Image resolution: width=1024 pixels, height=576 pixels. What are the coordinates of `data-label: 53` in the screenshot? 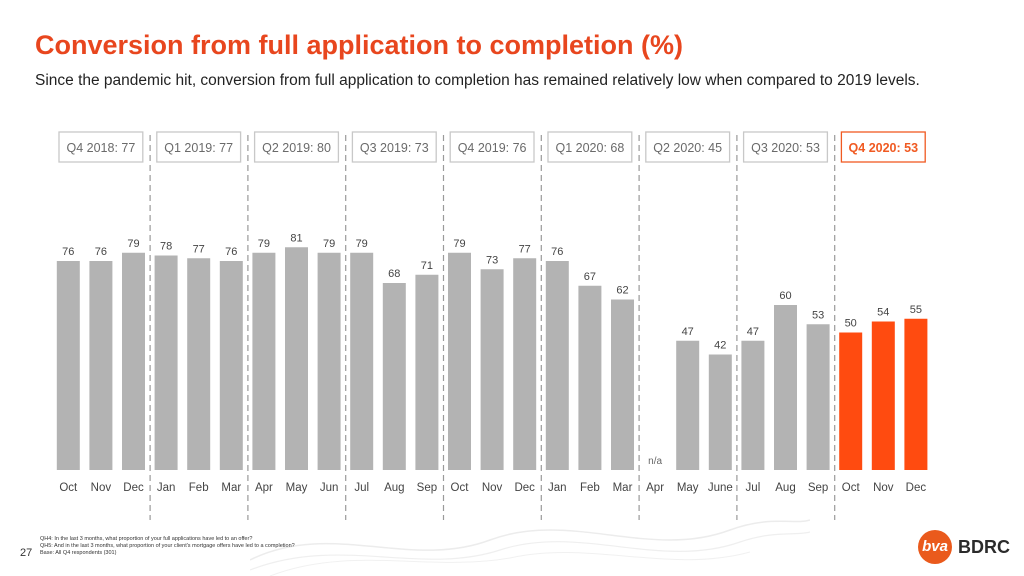 It's located at (818, 315).